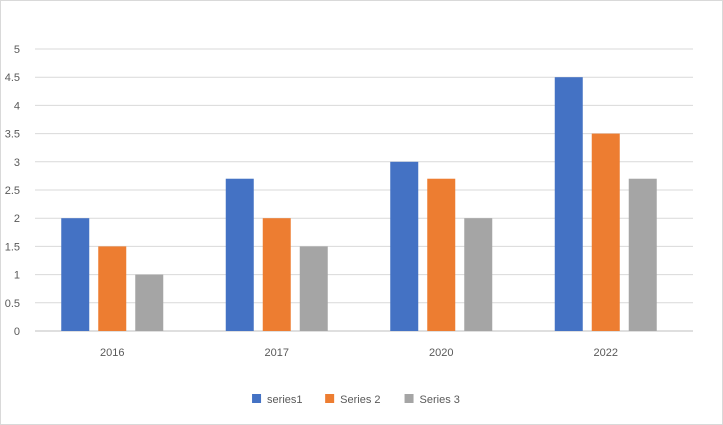 Image resolution: width=723 pixels, height=425 pixels. I want to click on bar-1-2017, so click(239, 254).